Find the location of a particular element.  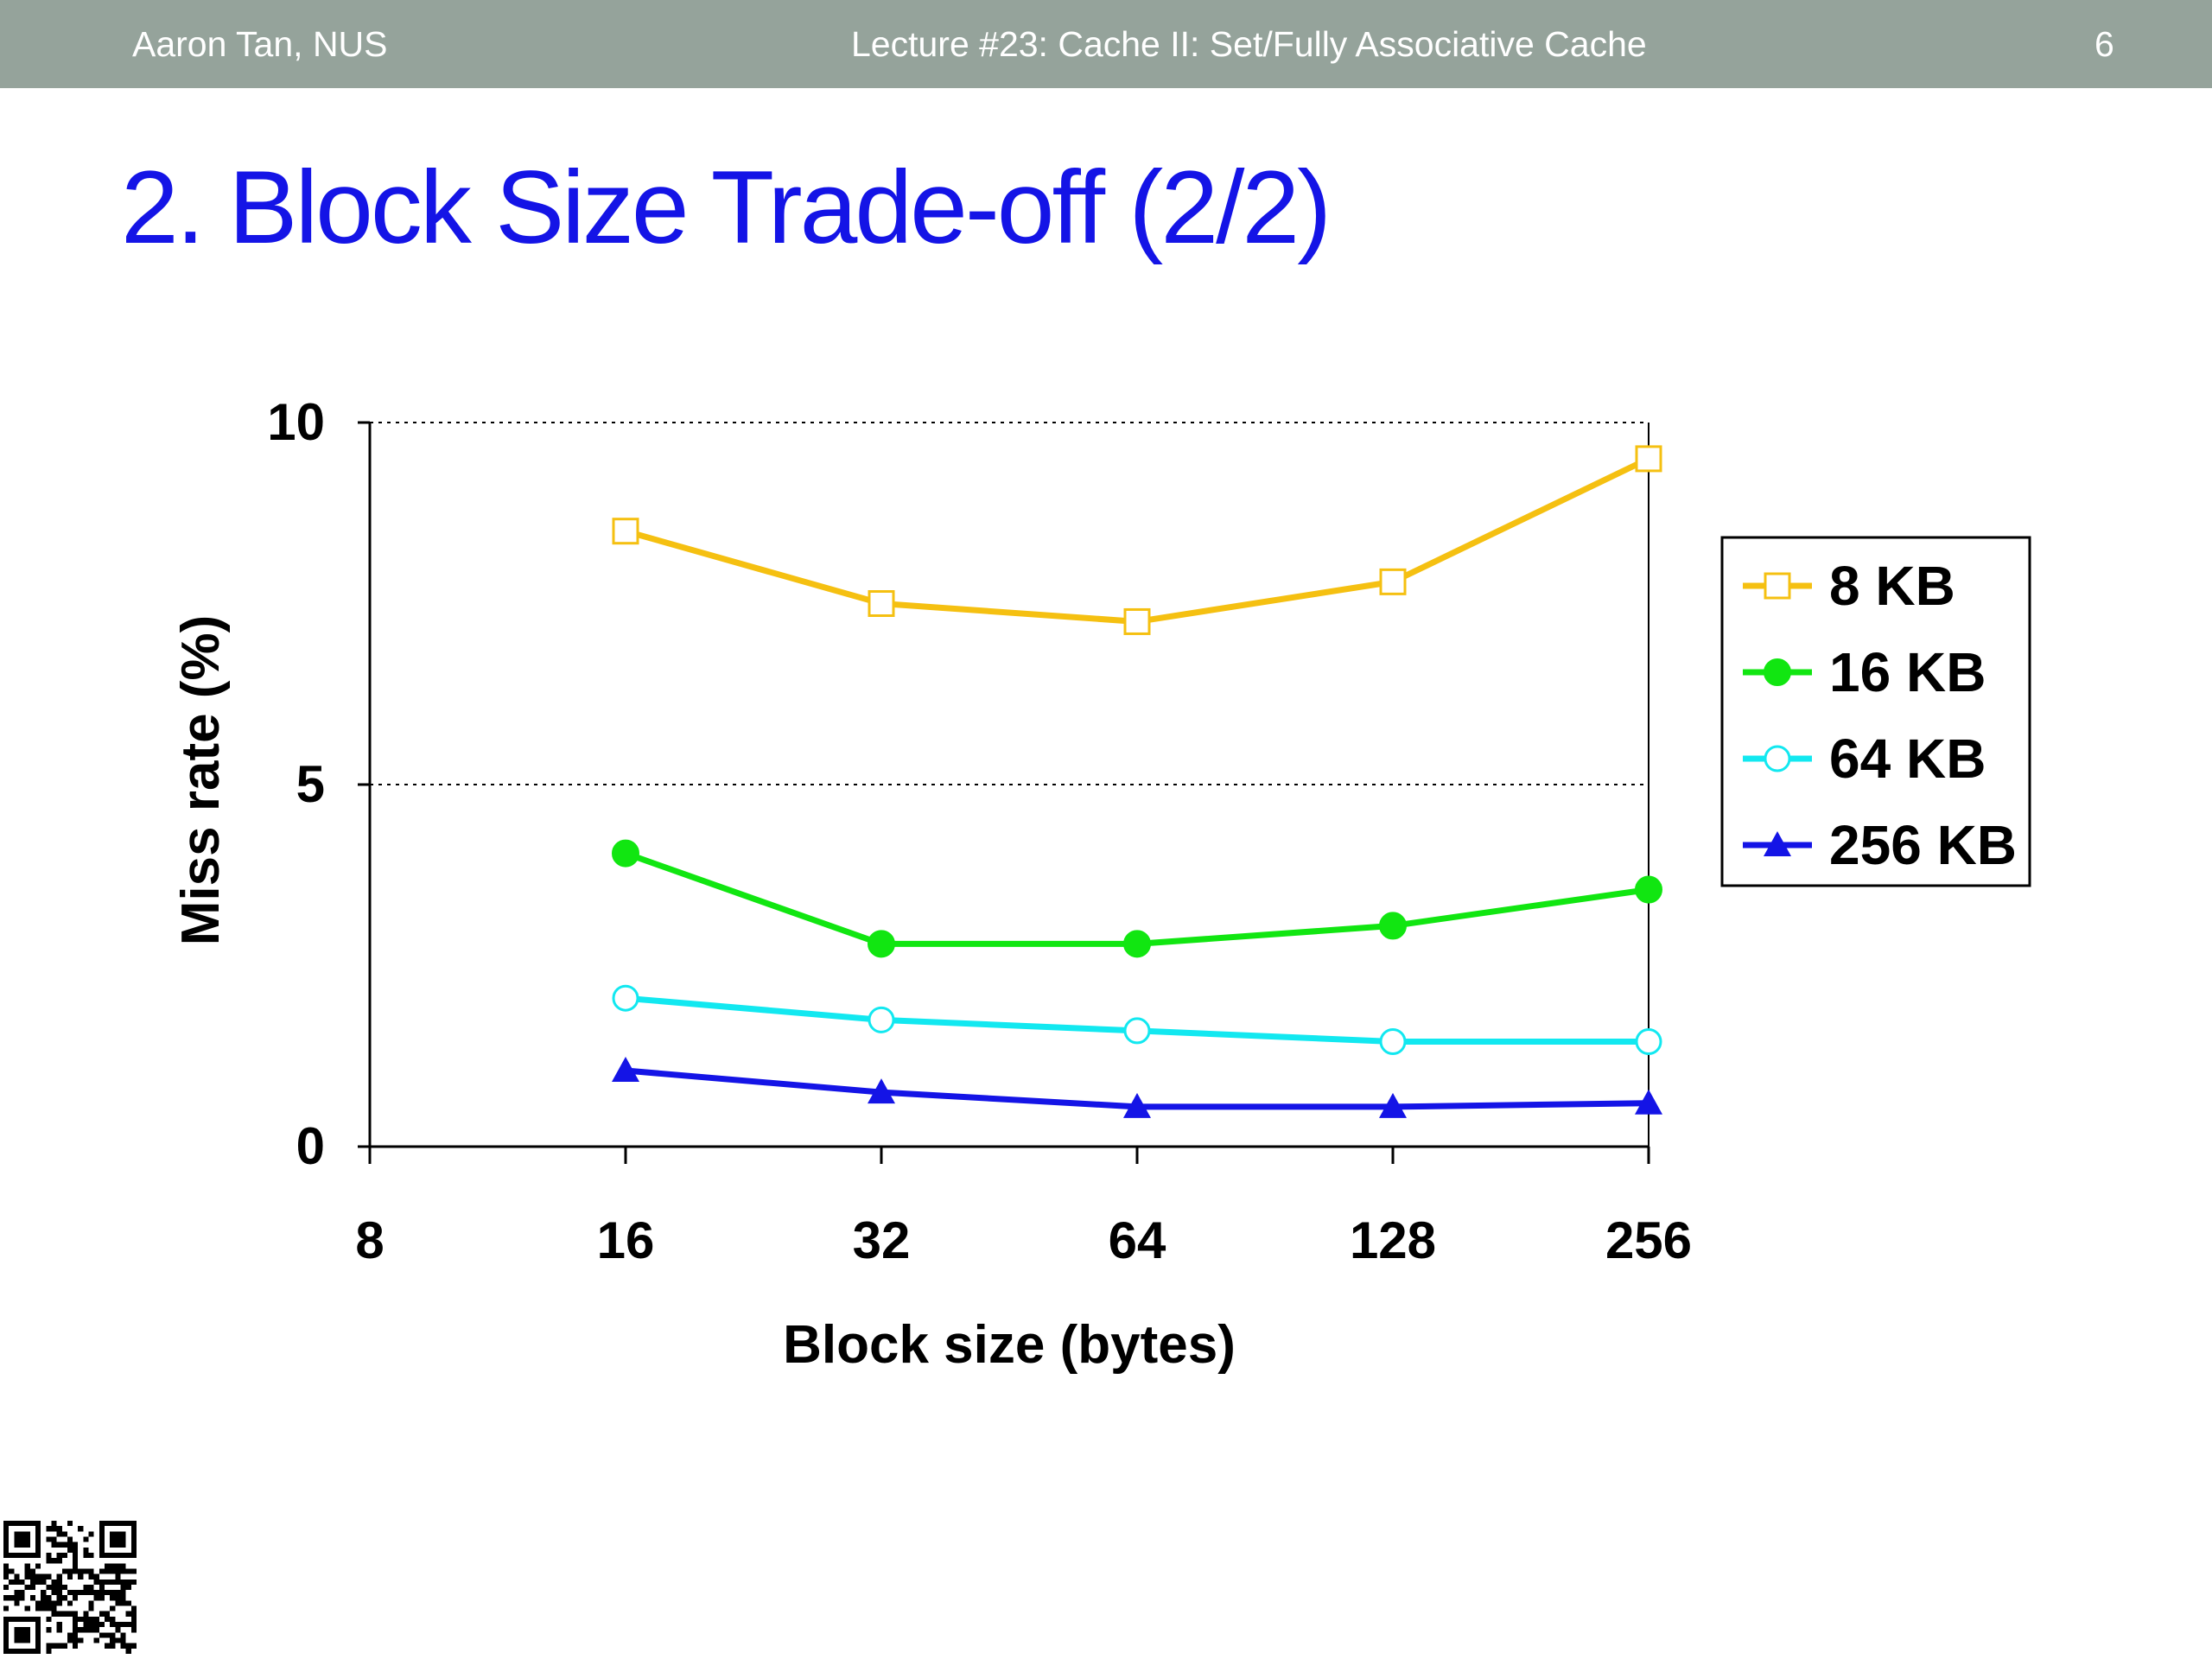

legend-box is located at coordinates (1875, 711).